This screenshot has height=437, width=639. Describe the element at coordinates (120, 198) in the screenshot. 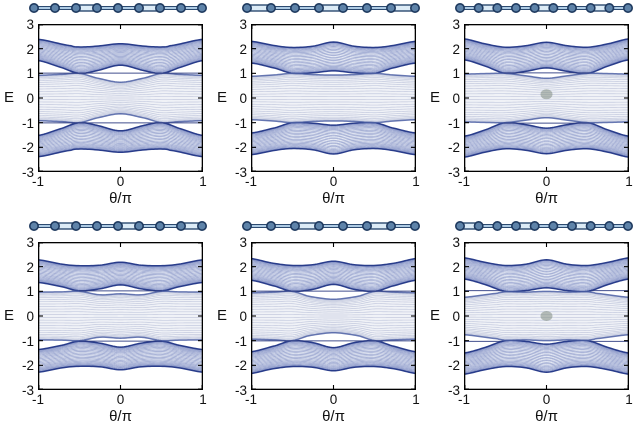

I see `x-axis-label-1: θ/π` at that location.